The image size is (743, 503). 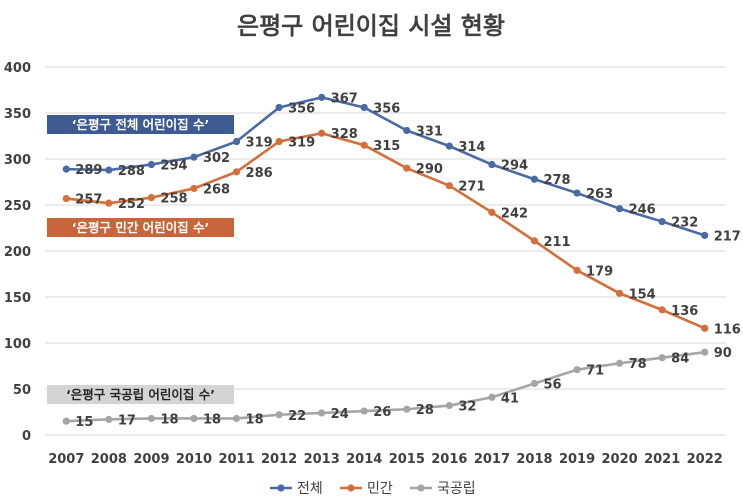 I want to click on data-label: 286, so click(x=259, y=173).